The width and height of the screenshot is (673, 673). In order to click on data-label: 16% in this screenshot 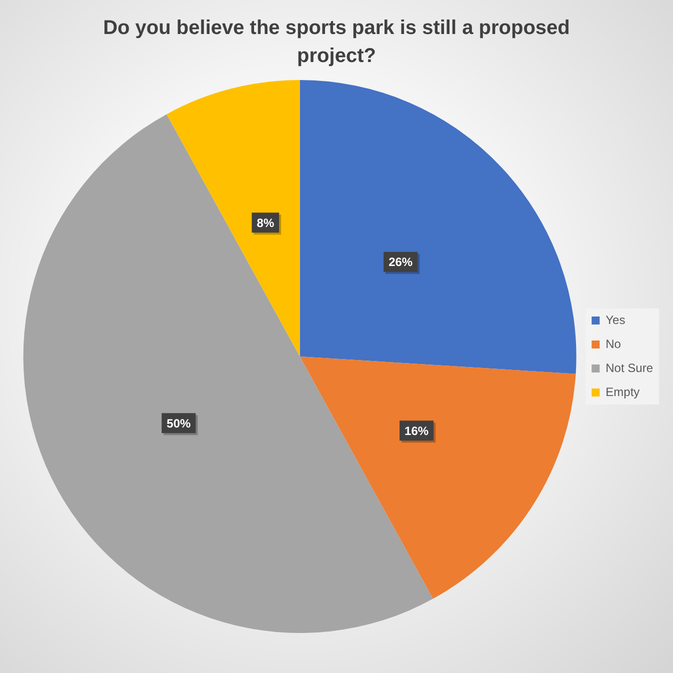, I will do `click(416, 431)`.